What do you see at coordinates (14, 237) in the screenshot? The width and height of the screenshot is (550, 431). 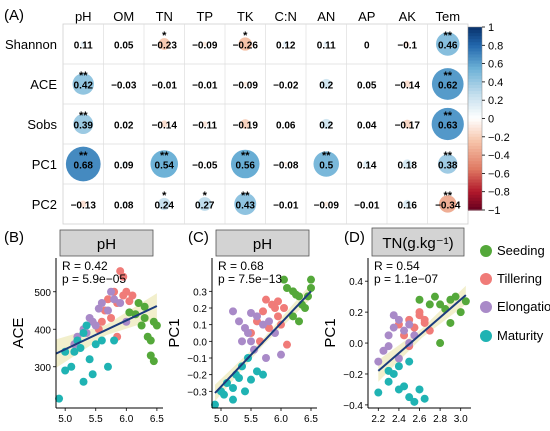 I see `panel-label-b: (B)` at bounding box center [14, 237].